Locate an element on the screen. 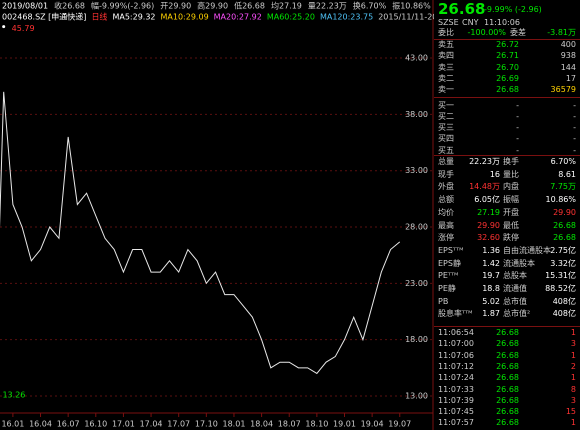  currency: CNY is located at coordinates (470, 22).